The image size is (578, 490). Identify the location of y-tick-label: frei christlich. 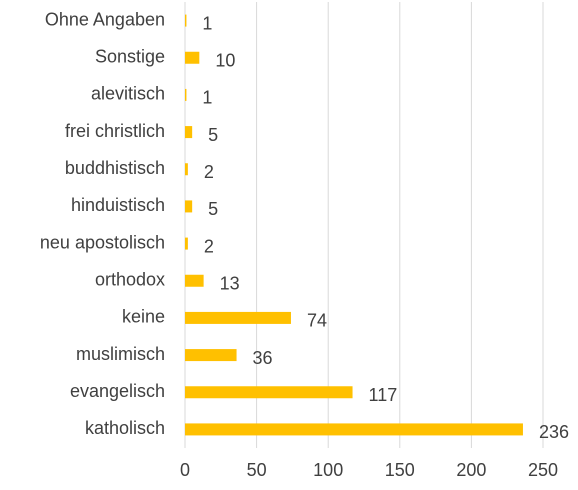
(115, 131).